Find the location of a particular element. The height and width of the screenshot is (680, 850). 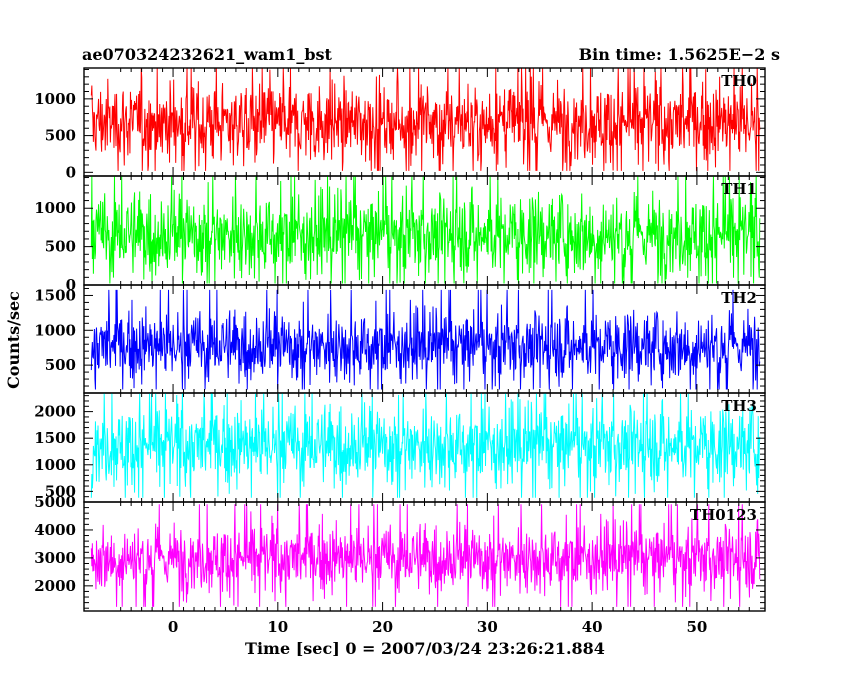

x-tick-label: 20 is located at coordinates (382, 627).